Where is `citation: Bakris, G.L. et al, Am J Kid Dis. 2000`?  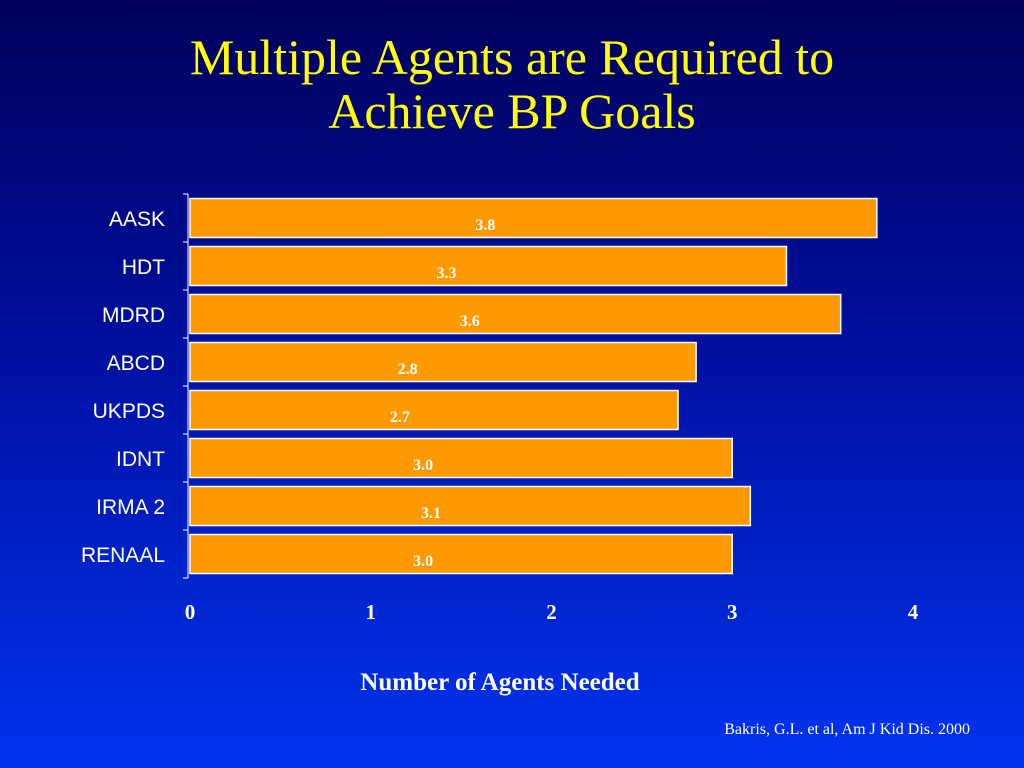
citation: Bakris, G.L. et al, Am J Kid Dis. 2000 is located at coordinates (847, 729).